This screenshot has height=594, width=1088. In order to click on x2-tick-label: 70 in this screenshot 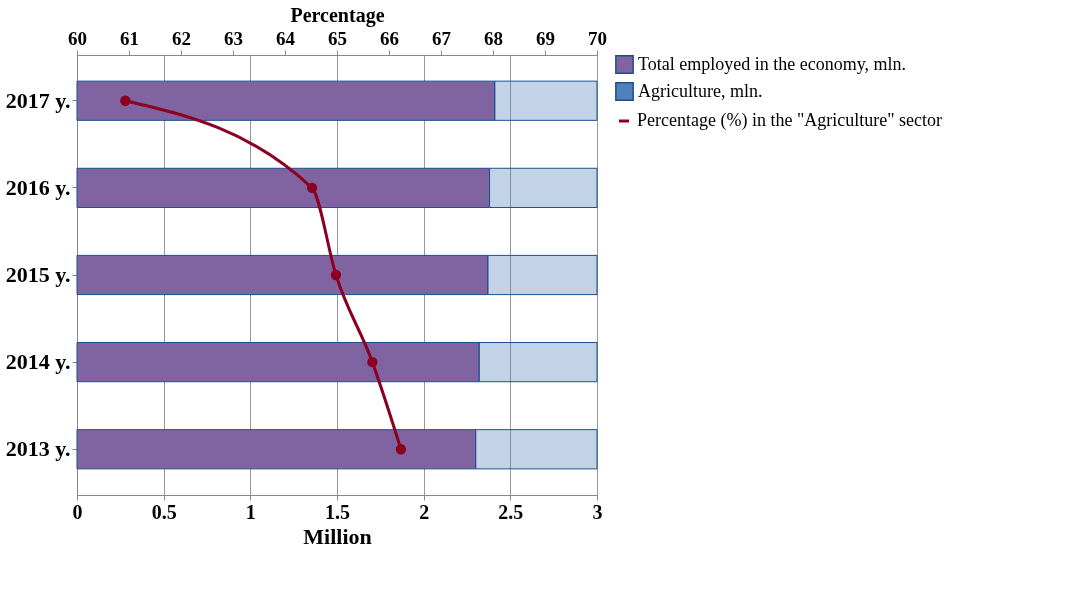, I will do `click(597, 38)`.